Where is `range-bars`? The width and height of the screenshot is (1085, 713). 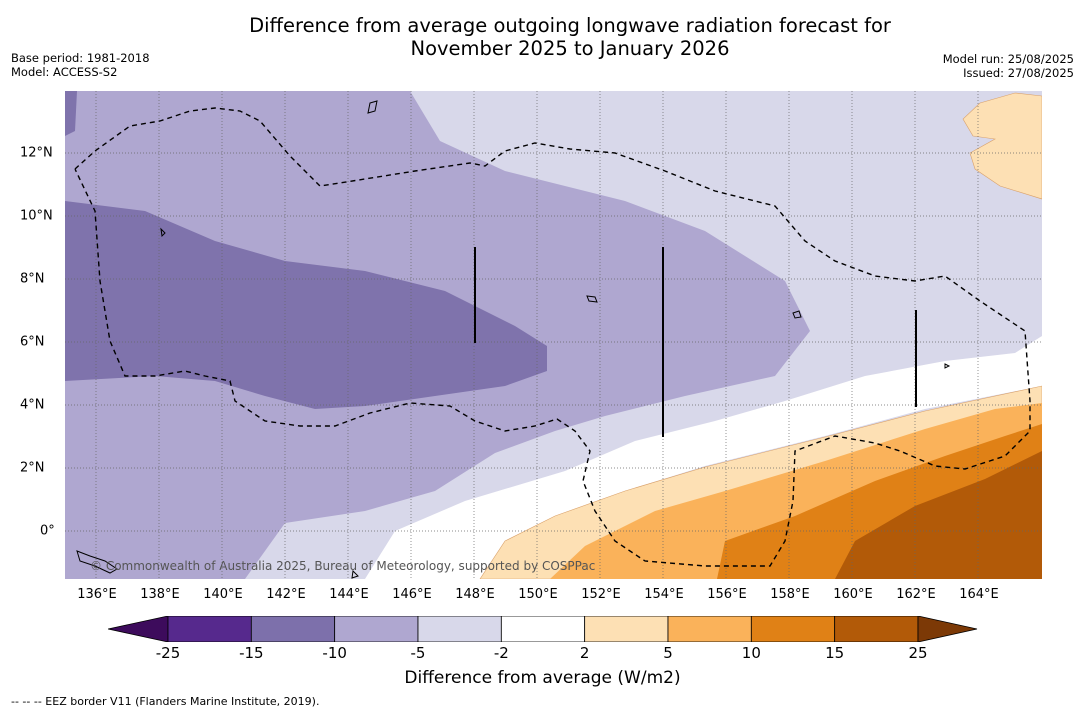 range-bars is located at coordinates (695, 342).